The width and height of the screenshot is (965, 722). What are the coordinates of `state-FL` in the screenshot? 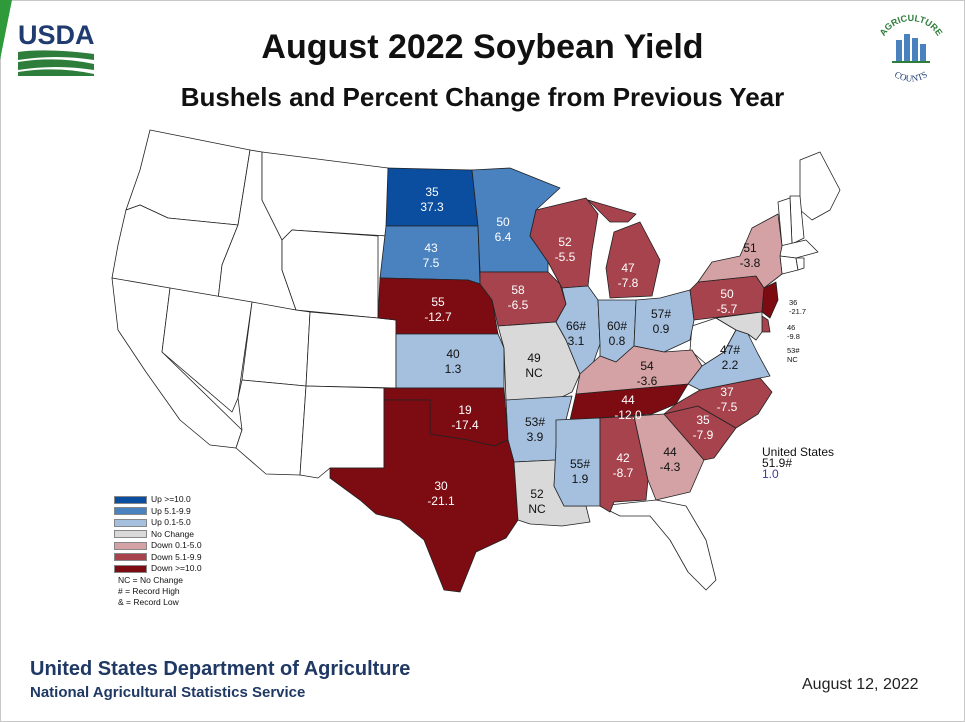 It's located at (658, 545).